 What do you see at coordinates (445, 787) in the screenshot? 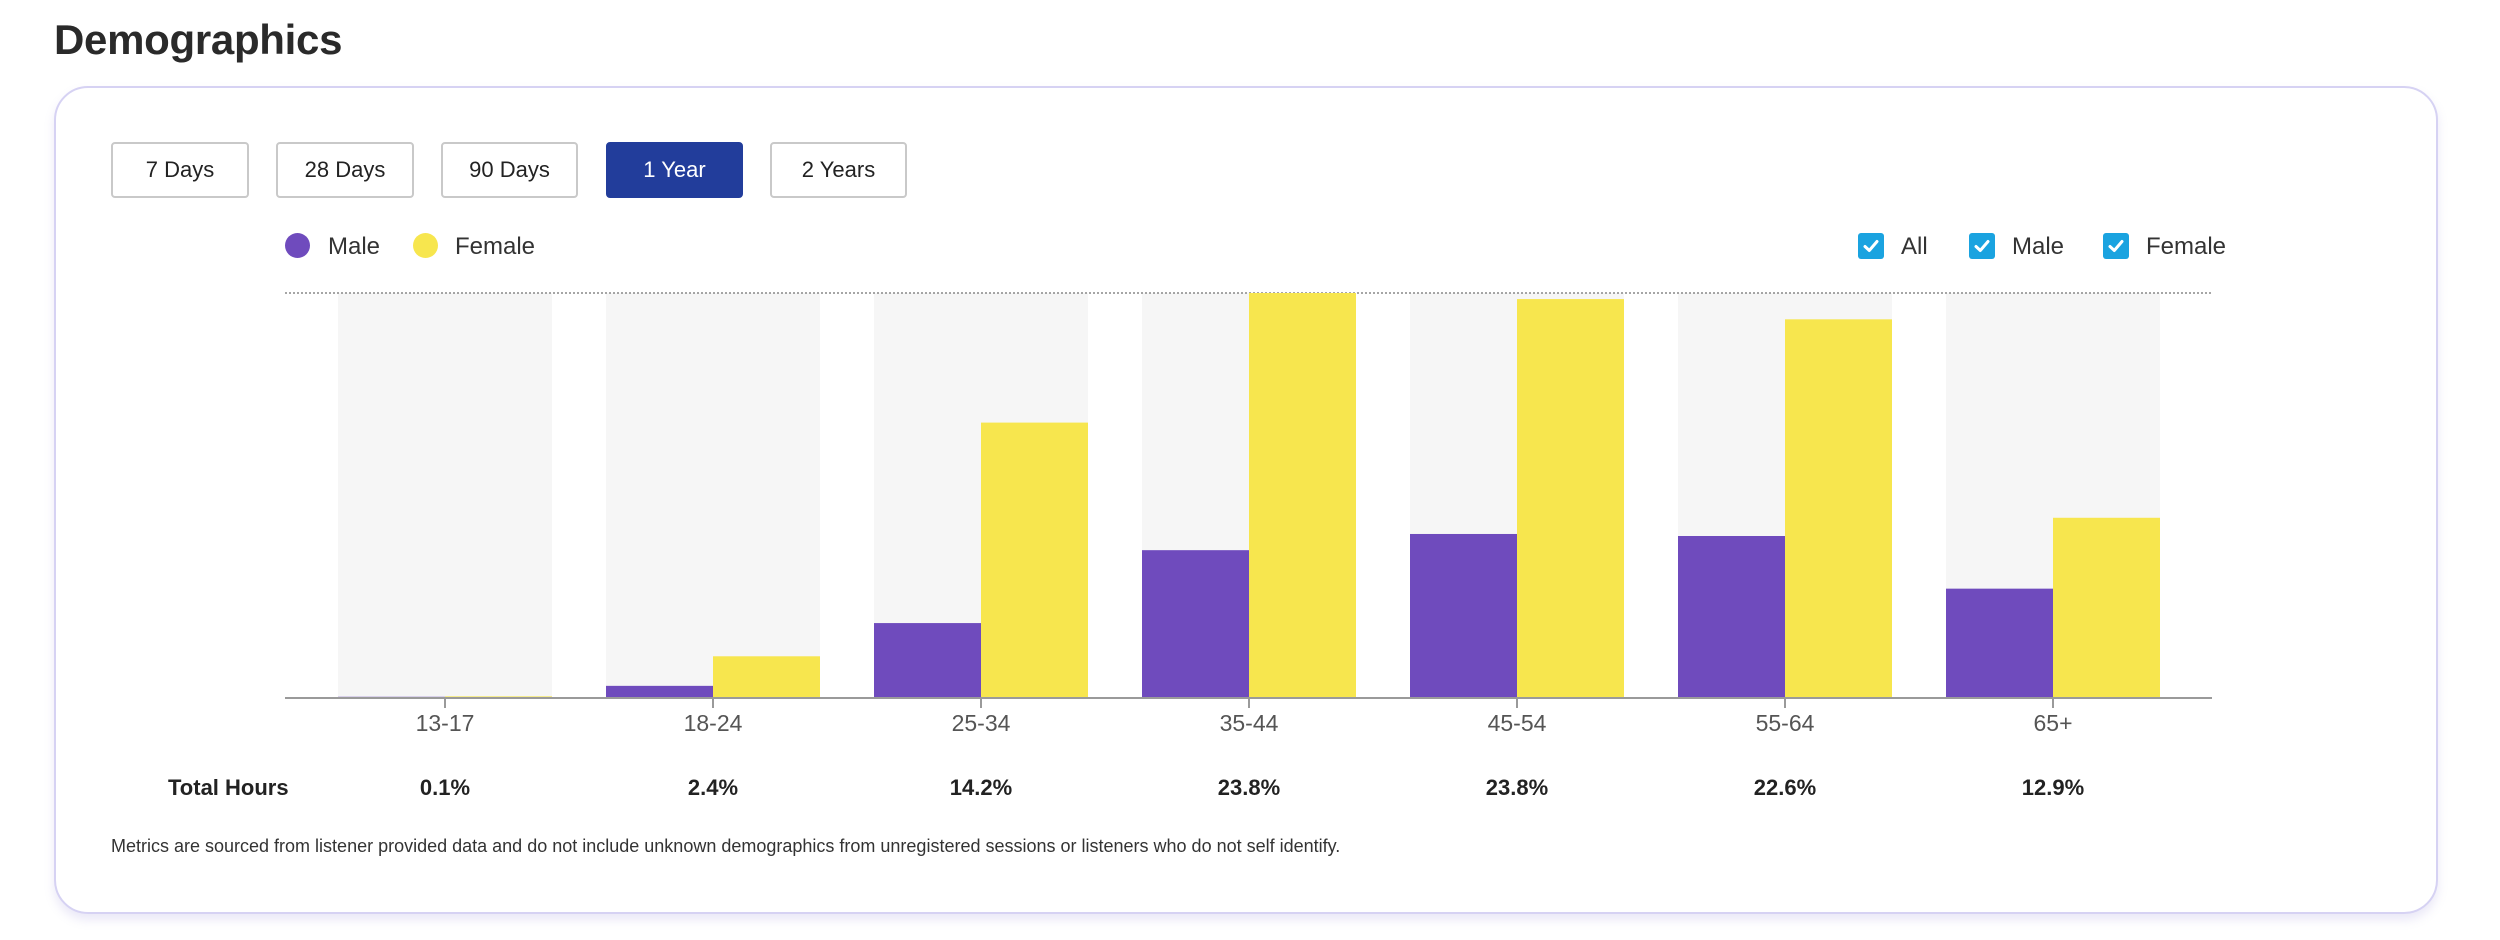
I see `total-hours-value-13-17: 0.1%` at bounding box center [445, 787].